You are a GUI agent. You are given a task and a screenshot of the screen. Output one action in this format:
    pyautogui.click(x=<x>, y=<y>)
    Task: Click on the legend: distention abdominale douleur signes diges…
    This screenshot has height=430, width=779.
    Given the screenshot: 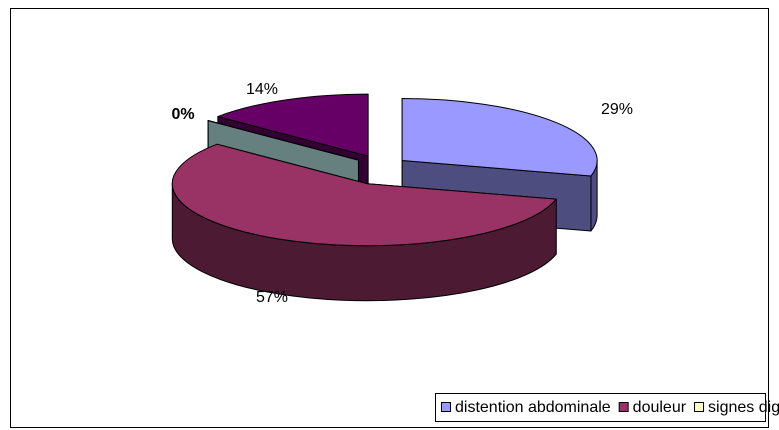 What is the action you would take?
    pyautogui.click(x=607, y=407)
    